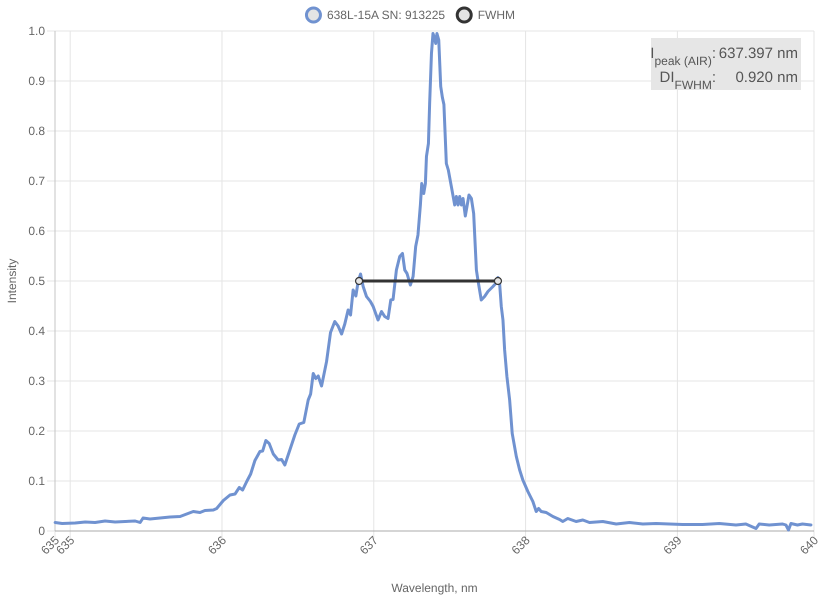 The height and width of the screenshot is (600, 820). I want to click on y-axis-title: Intensity, so click(12, 281).